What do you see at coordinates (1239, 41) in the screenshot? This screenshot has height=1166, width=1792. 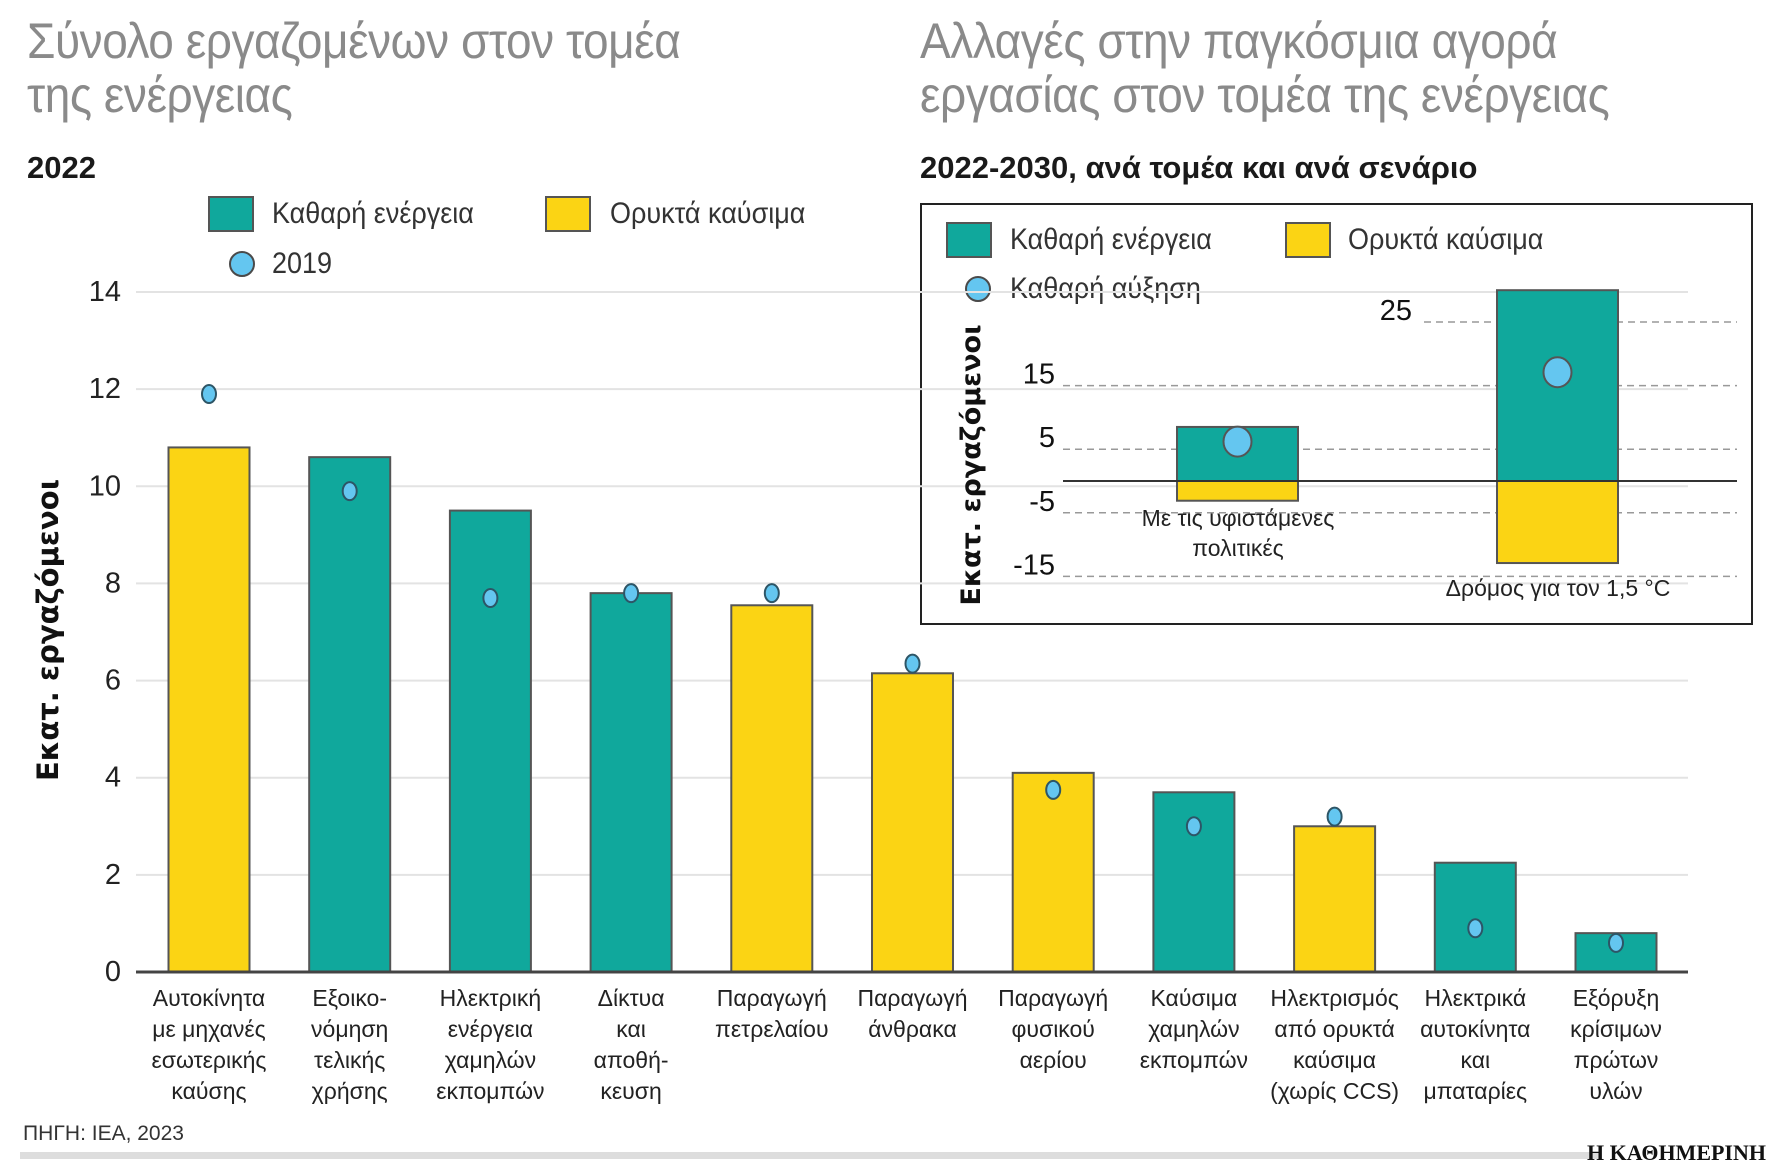 I see `right-title-line1: Αλλαγές στην παγκόσμια αγορά` at bounding box center [1239, 41].